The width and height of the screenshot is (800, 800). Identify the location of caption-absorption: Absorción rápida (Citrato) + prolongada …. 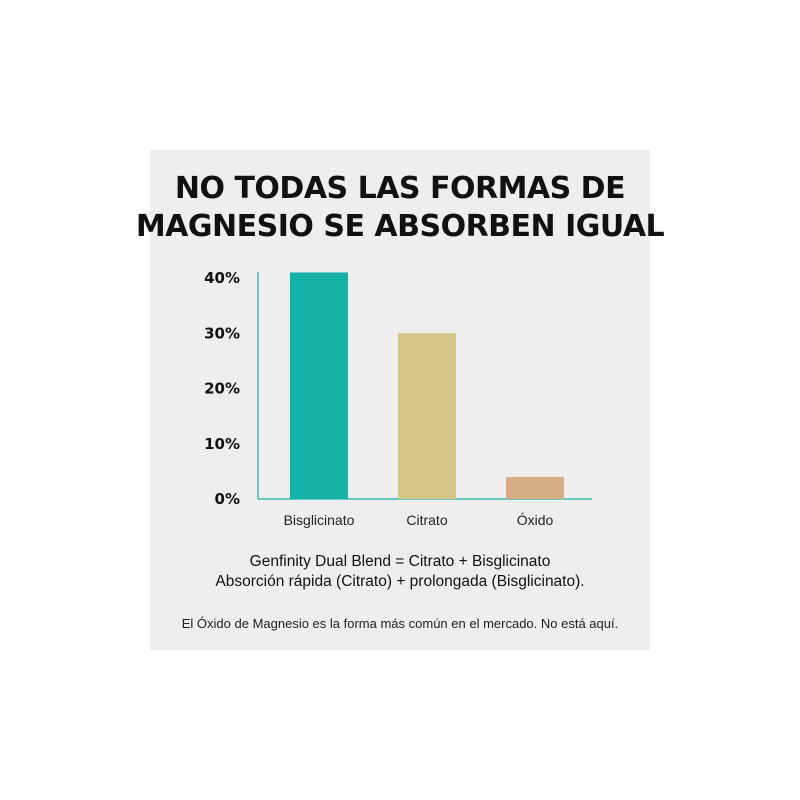
(400, 581).